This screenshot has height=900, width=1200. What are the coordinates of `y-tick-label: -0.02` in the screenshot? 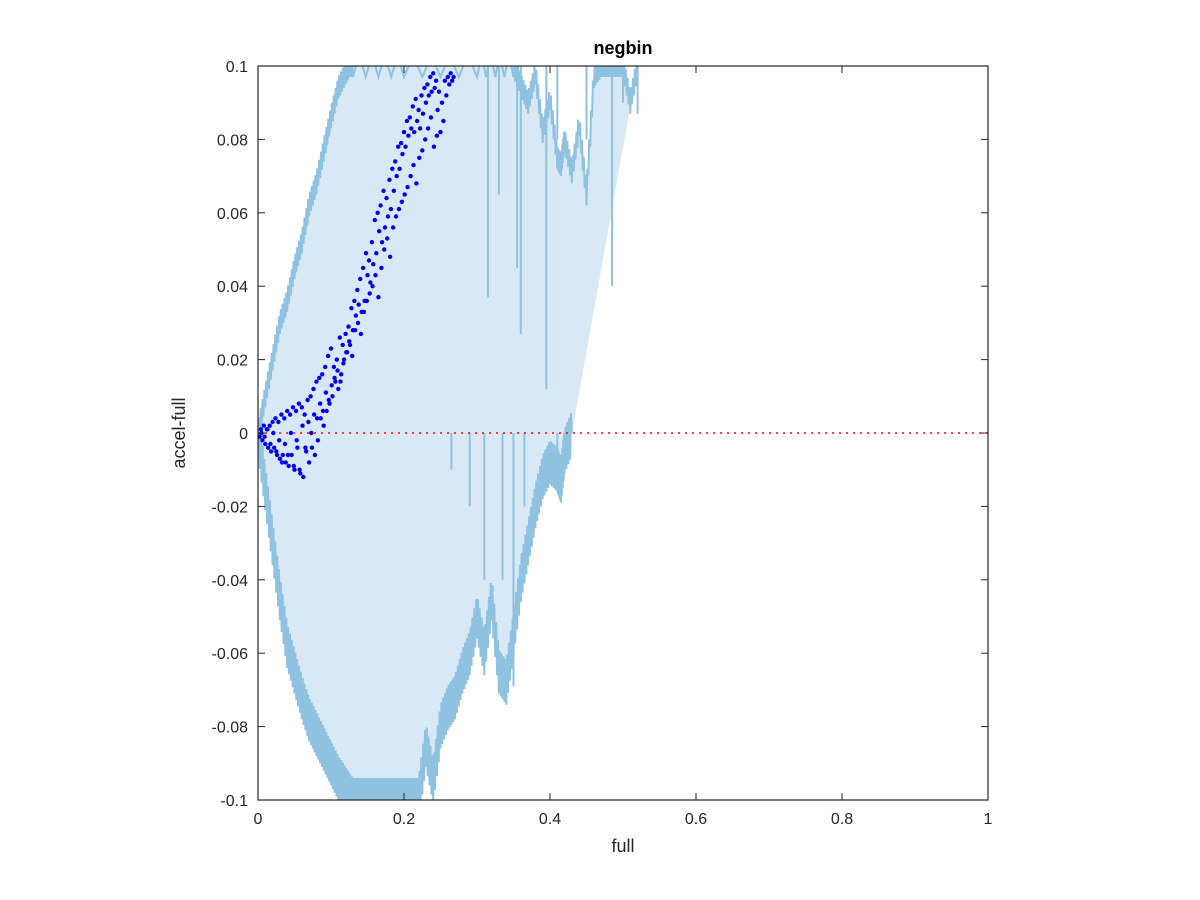 It's located at (230, 507).